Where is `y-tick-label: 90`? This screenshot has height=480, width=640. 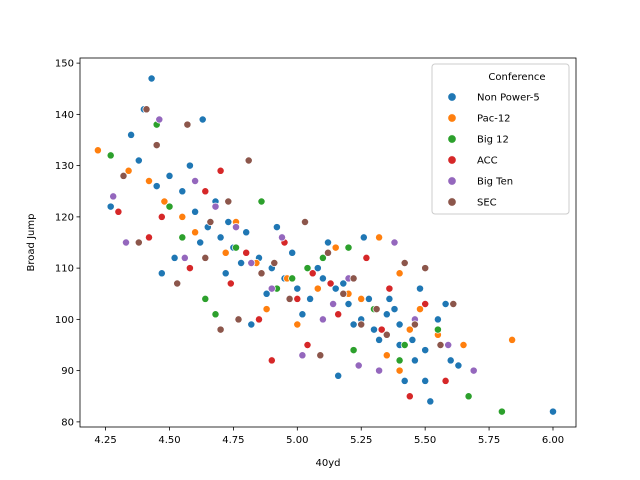 y-tick-label: 90 is located at coordinates (67, 371).